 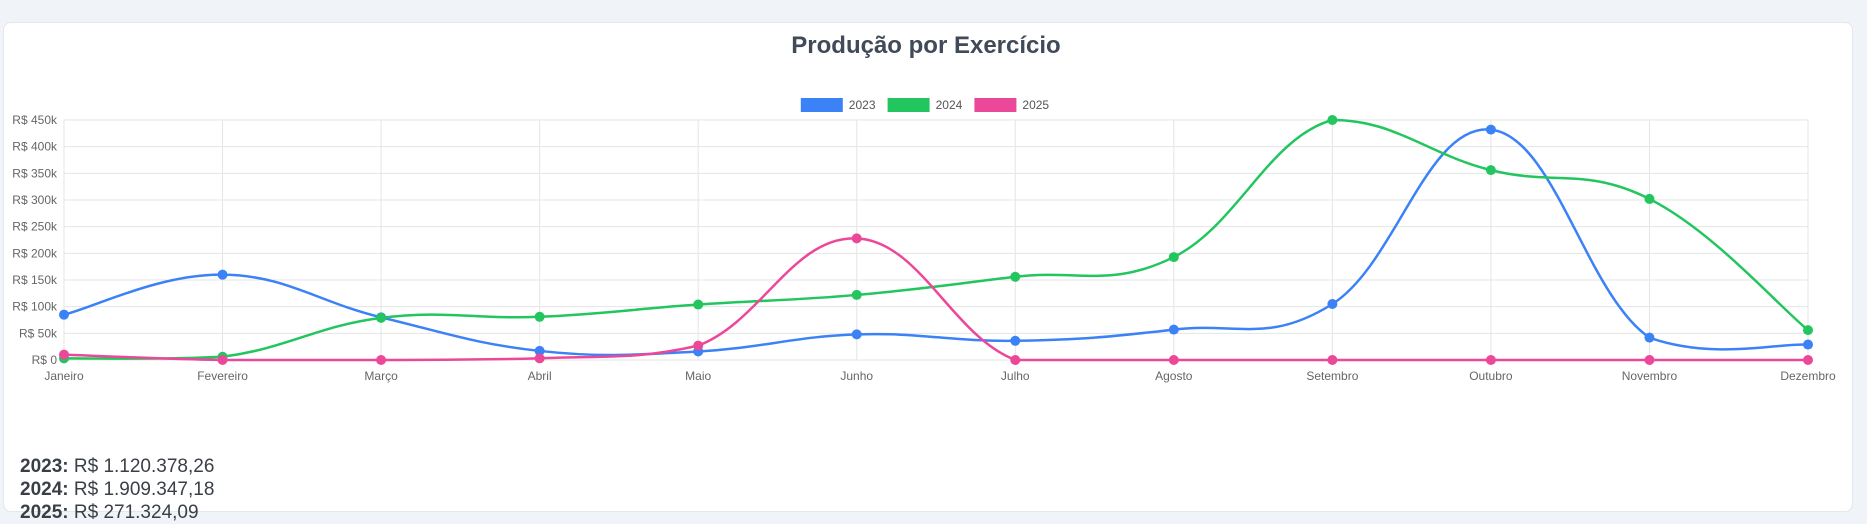 What do you see at coordinates (35, 200) in the screenshot?
I see `y-tick-label: R$ 300k` at bounding box center [35, 200].